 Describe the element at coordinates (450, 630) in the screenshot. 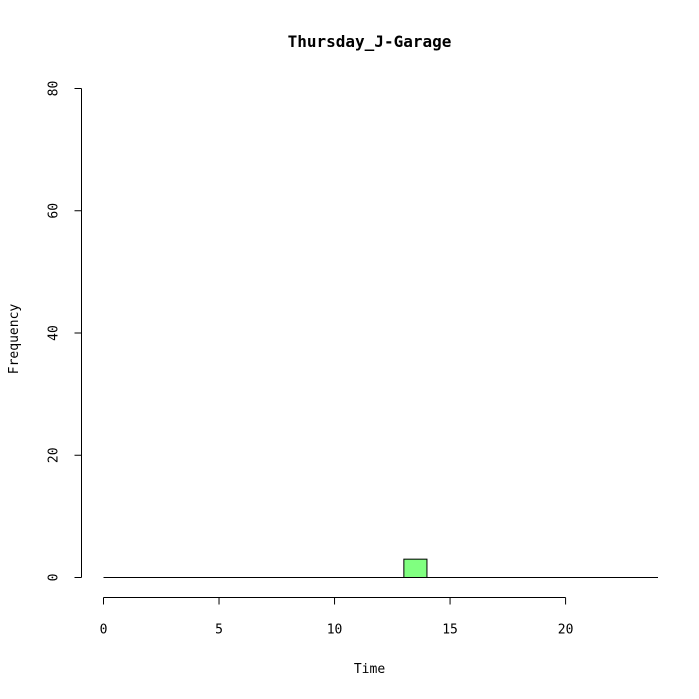

I see `x-tick-label: 15` at that location.